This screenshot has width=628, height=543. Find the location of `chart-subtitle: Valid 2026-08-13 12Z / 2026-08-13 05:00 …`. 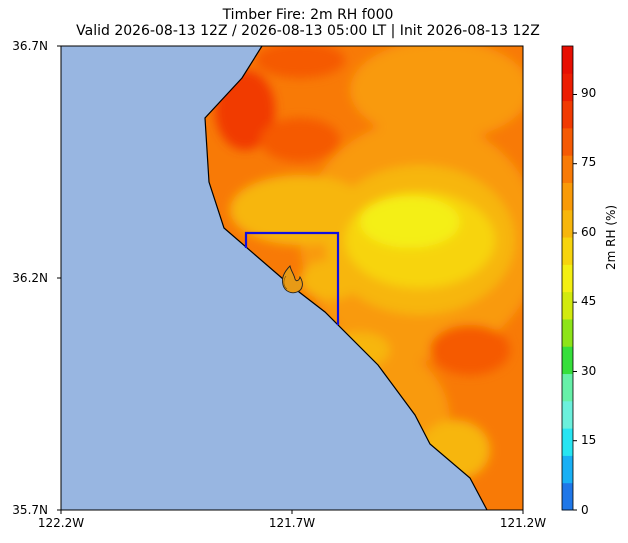

chart-subtitle: Valid 2026-08-13 12Z / 2026-08-13 05:00 … is located at coordinates (308, 31).